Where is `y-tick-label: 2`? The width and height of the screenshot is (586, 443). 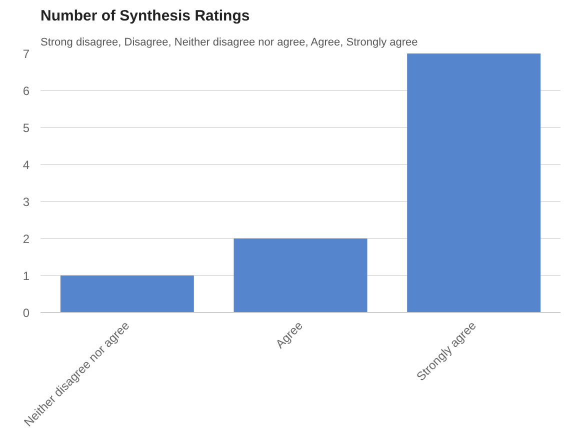 y-tick-label: 2 is located at coordinates (26, 239).